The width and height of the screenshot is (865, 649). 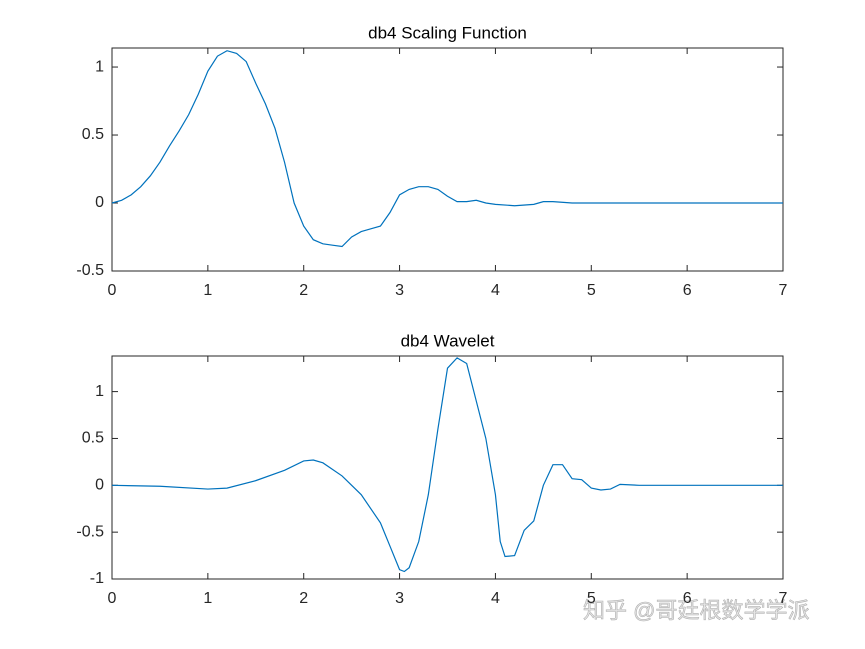 What do you see at coordinates (97, 578) in the screenshot?
I see `y-tick-label: -1` at bounding box center [97, 578].